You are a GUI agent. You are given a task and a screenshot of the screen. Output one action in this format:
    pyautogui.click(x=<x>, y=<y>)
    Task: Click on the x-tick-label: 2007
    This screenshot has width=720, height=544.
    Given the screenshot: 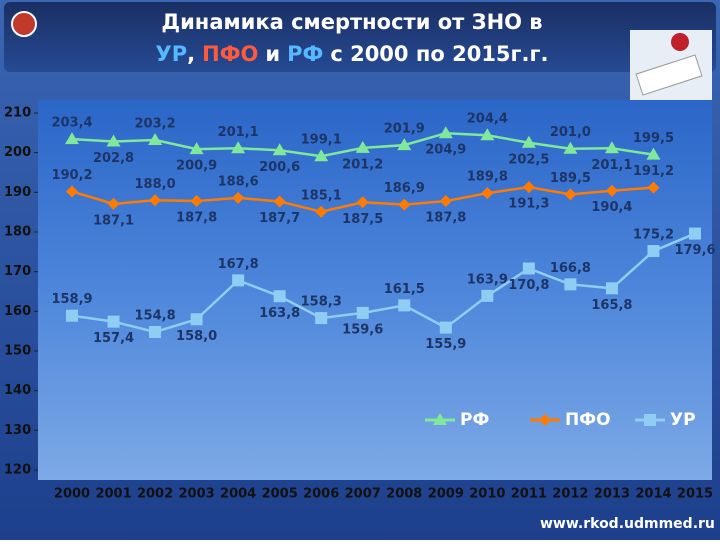 What is the action you would take?
    pyautogui.click(x=363, y=494)
    